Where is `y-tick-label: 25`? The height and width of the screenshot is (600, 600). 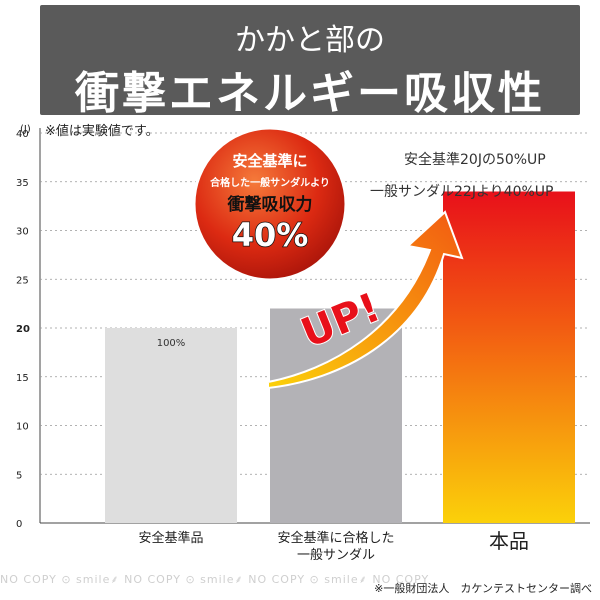
y-tick-label: 25 is located at coordinates (22, 280).